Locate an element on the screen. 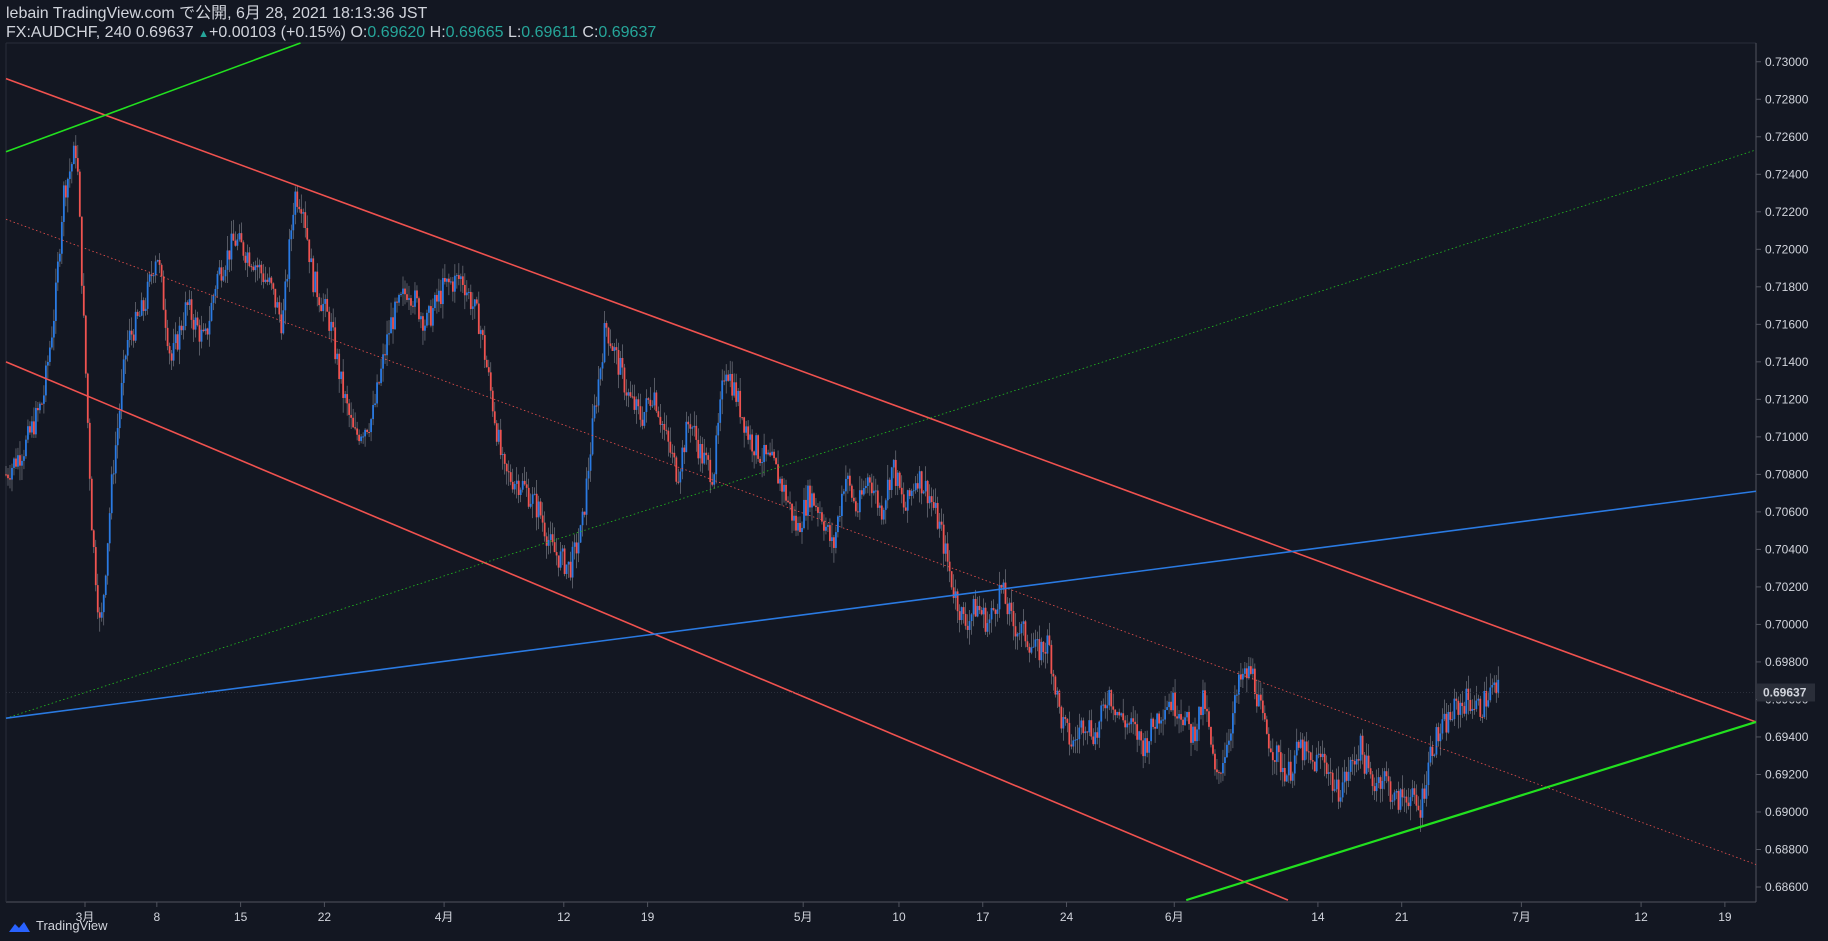 The height and width of the screenshot is (941, 1828). time-tick-label: 6月 is located at coordinates (1174, 917).